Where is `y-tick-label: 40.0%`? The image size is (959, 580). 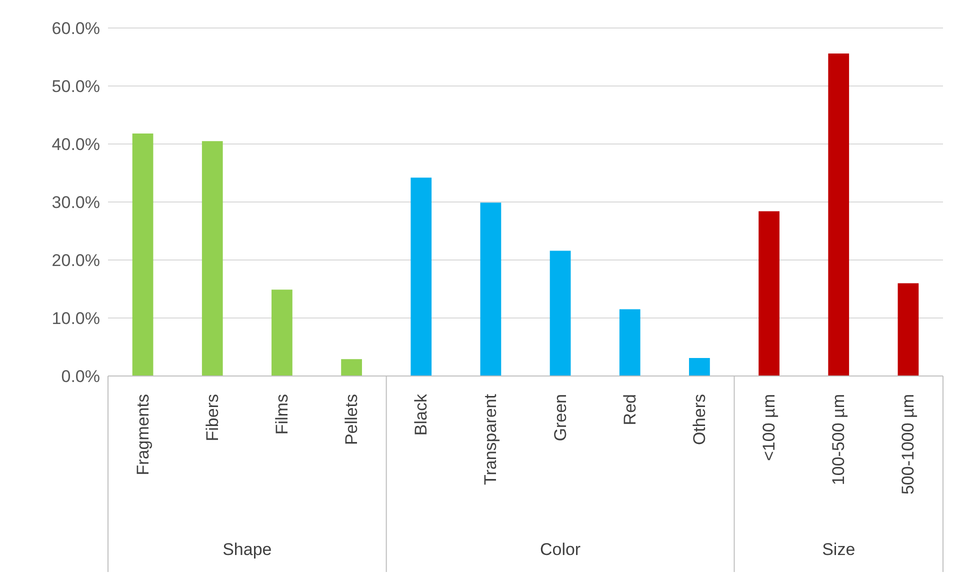
y-tick-label: 40.0% is located at coordinates (76, 144).